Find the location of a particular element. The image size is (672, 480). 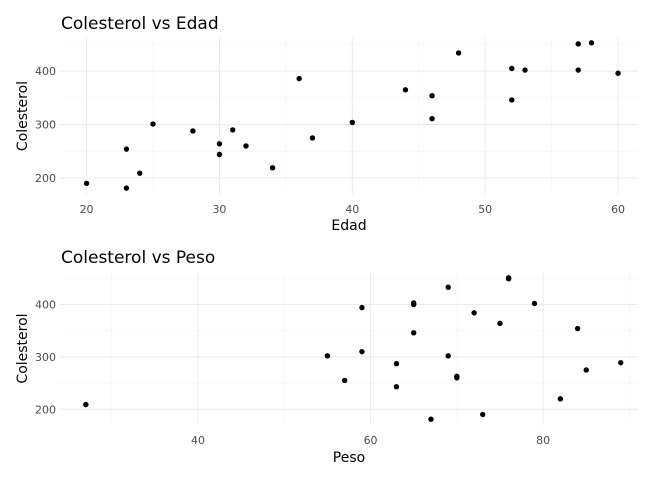

chart-title: Colesterol vs Peso is located at coordinates (138, 258).